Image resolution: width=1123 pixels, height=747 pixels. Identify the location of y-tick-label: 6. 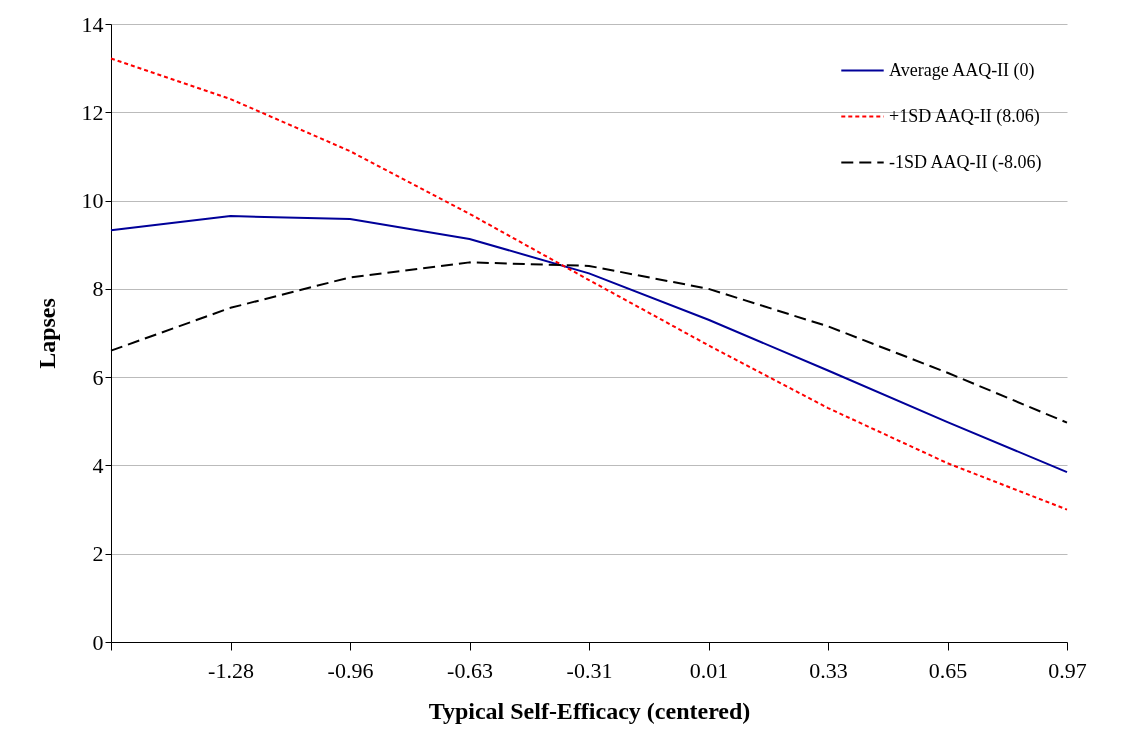
(98, 377).